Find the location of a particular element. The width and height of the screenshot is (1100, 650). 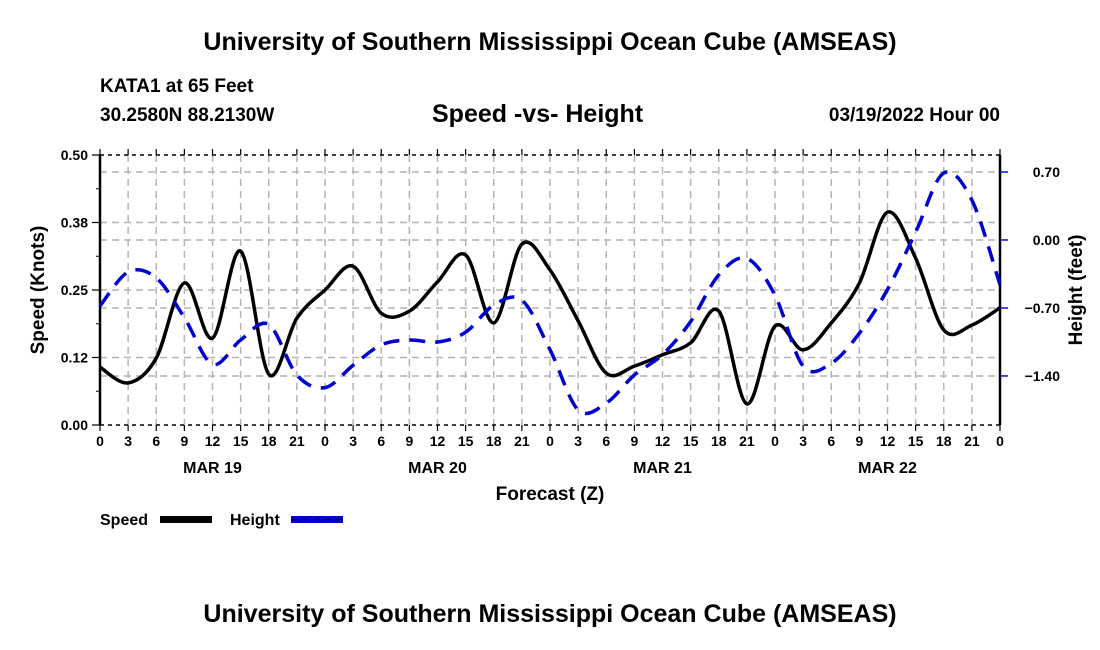

y-tick-label: 0.50 is located at coordinates (74, 155).